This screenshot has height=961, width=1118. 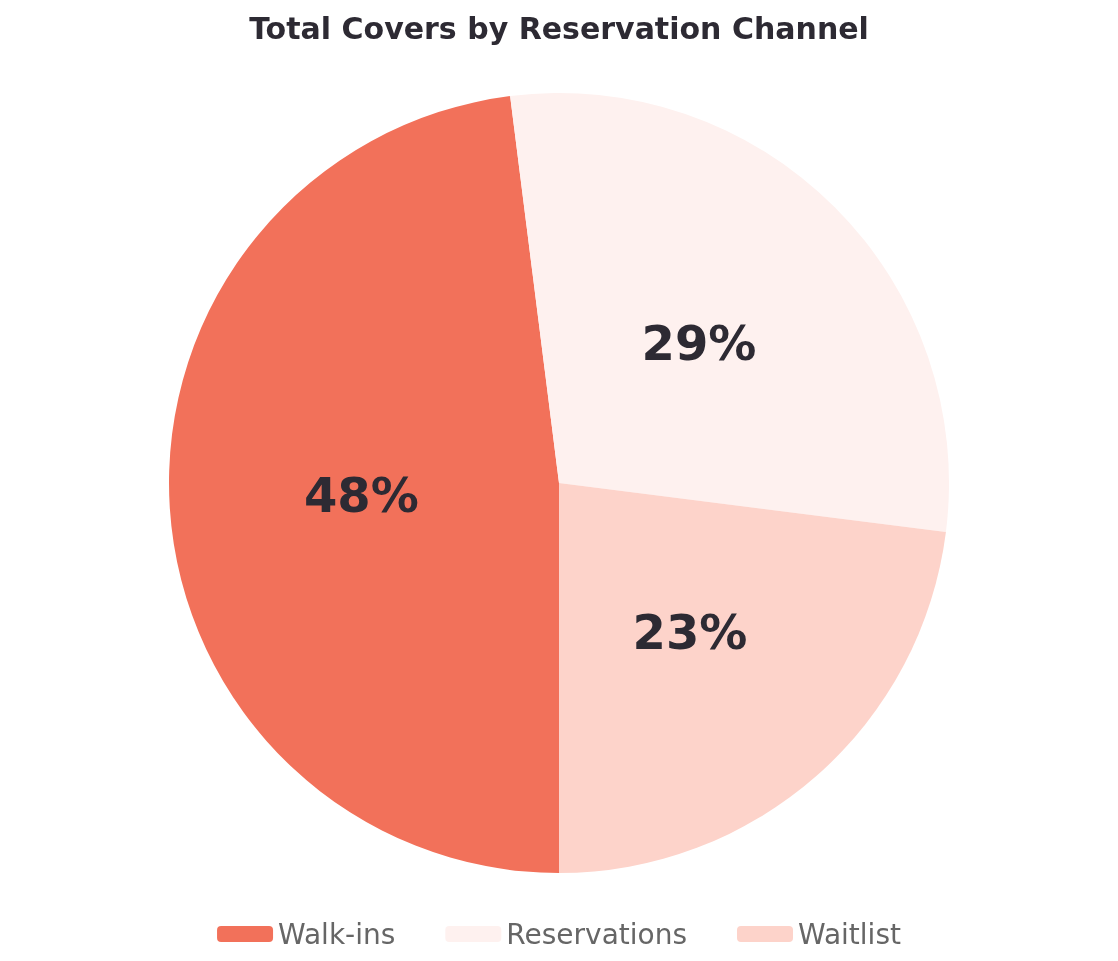 What do you see at coordinates (337, 934) in the screenshot?
I see `legend-label: Walk-ins` at bounding box center [337, 934].